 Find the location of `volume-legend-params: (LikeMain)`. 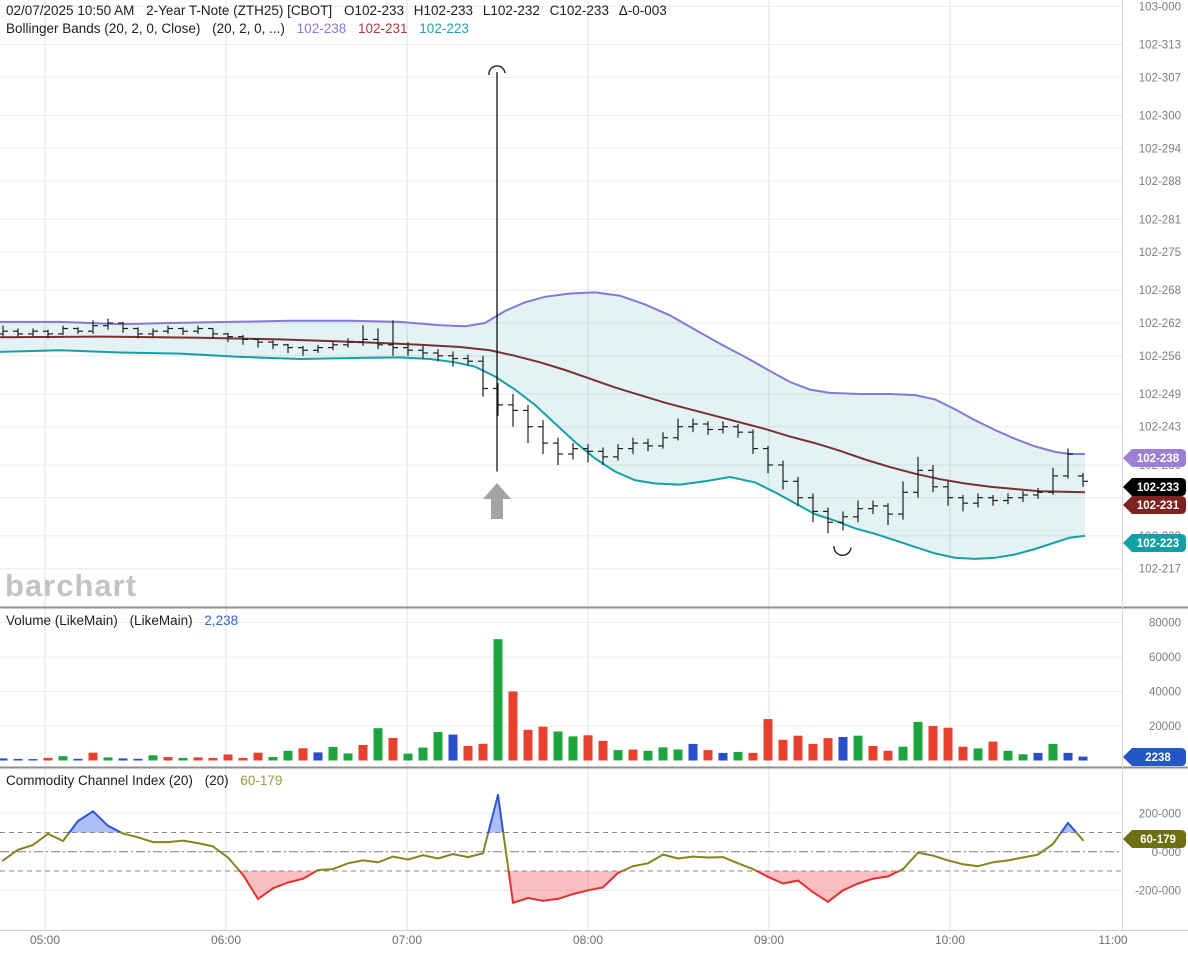

volume-legend-params: (LikeMain) is located at coordinates (161, 620).